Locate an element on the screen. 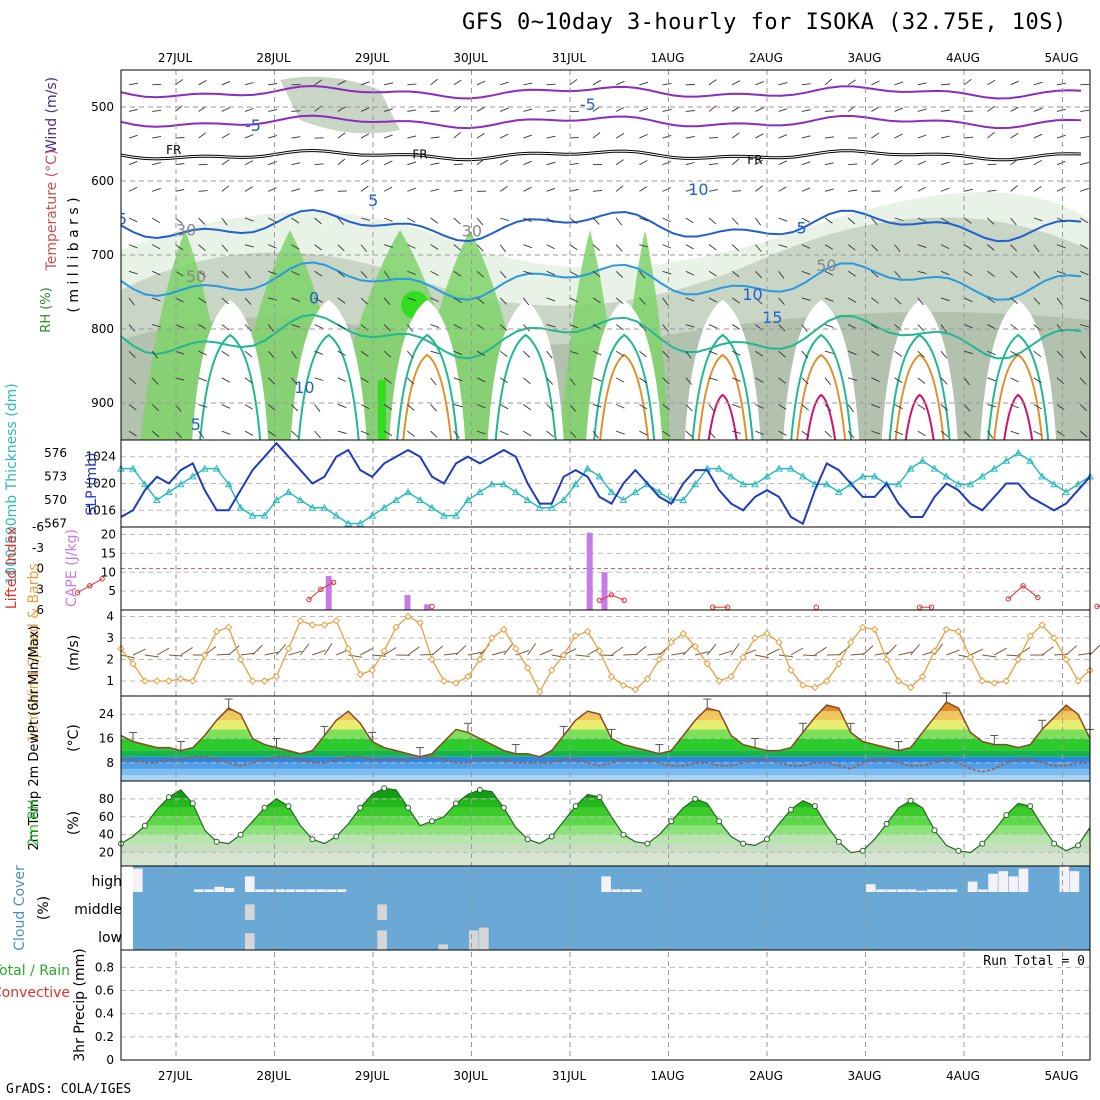 Image resolution: width=1100 pixels, height=1100 pixels. ylabel-wind10m: 10m Wind Speed & Barbs is located at coordinates (34, 652).